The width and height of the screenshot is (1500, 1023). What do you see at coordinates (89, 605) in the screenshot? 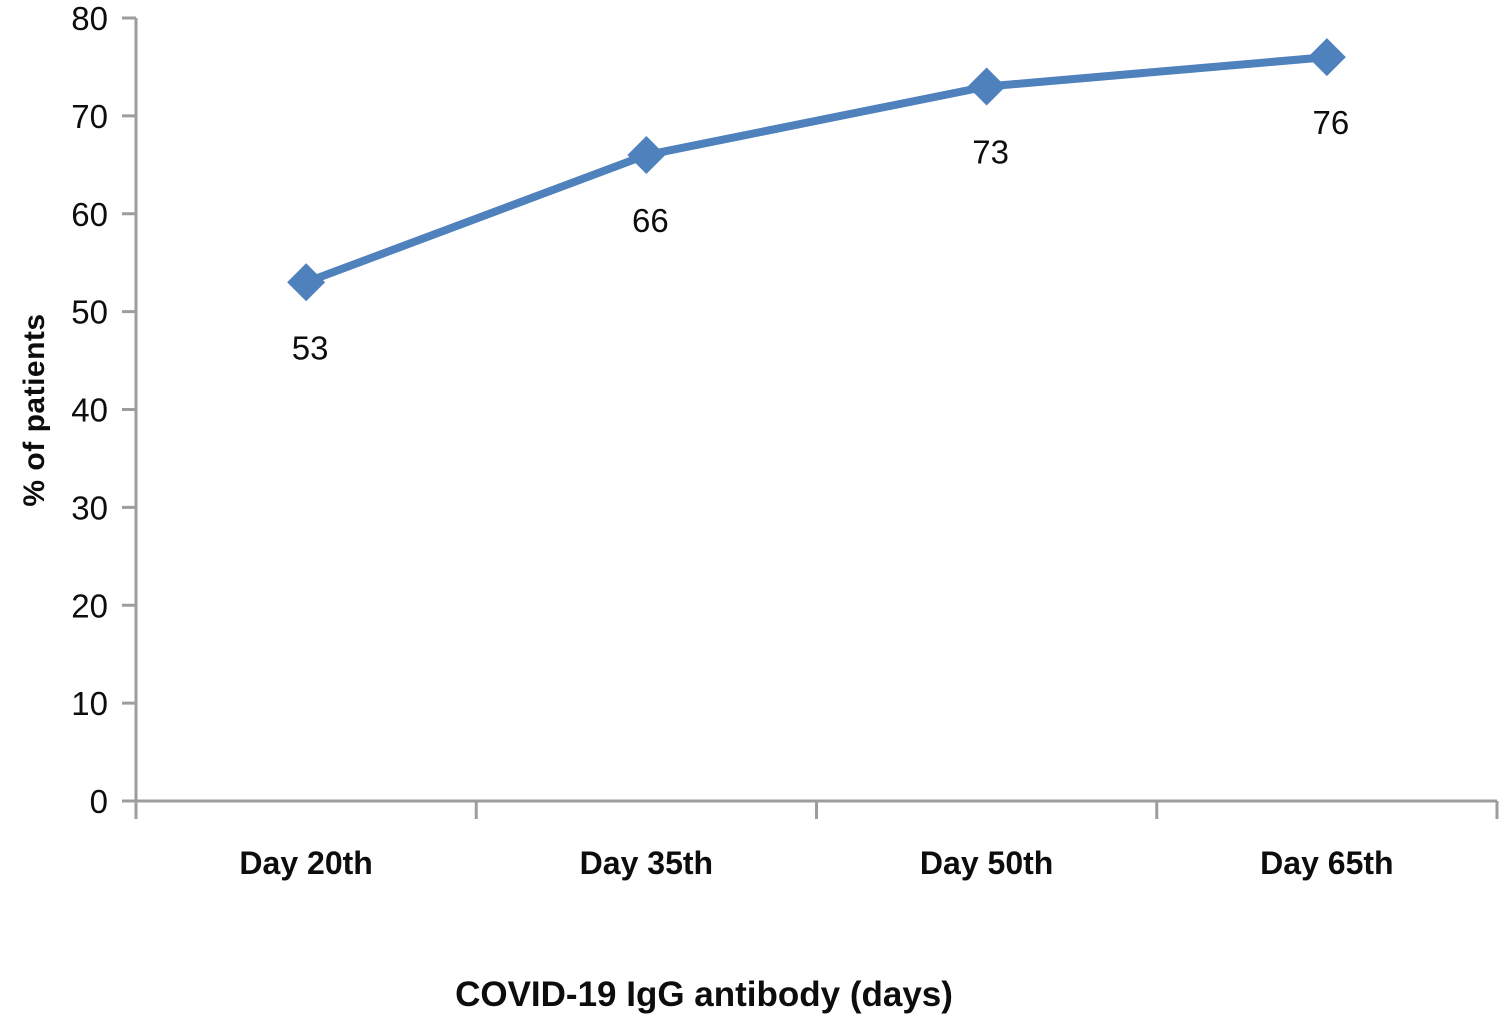
I see `y-tick-label: 20` at bounding box center [89, 605].